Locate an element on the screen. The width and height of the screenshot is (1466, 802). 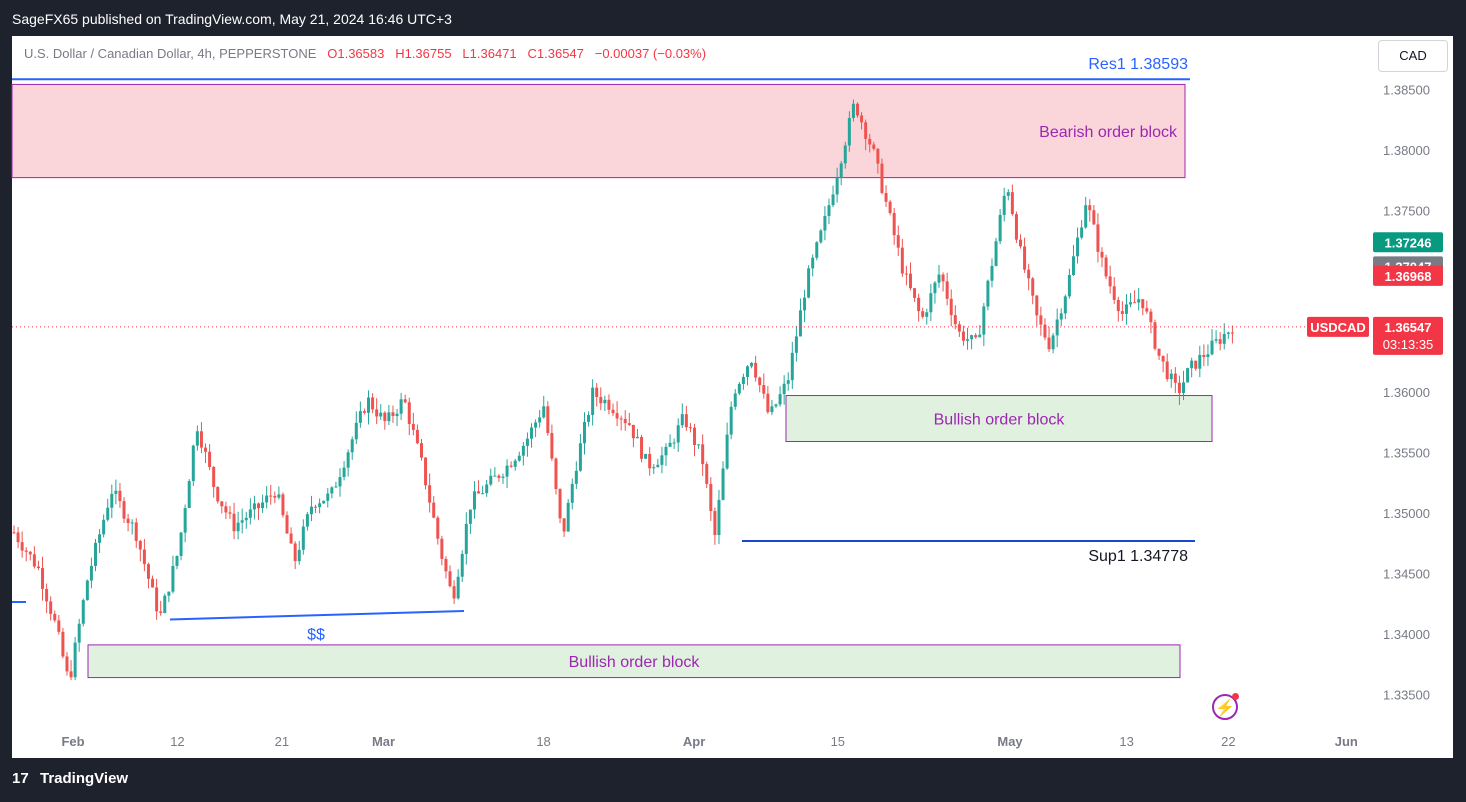
lightning-icon: ⚡ is located at coordinates (1225, 706).